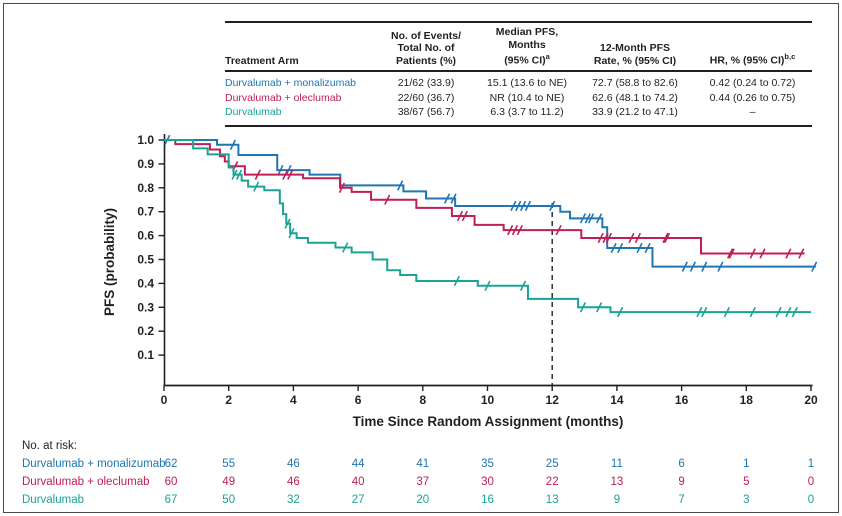 The image size is (842, 516). What do you see at coordinates (171, 500) in the screenshot?
I see `at-risk-value-durvalumab-m0: 67` at bounding box center [171, 500].